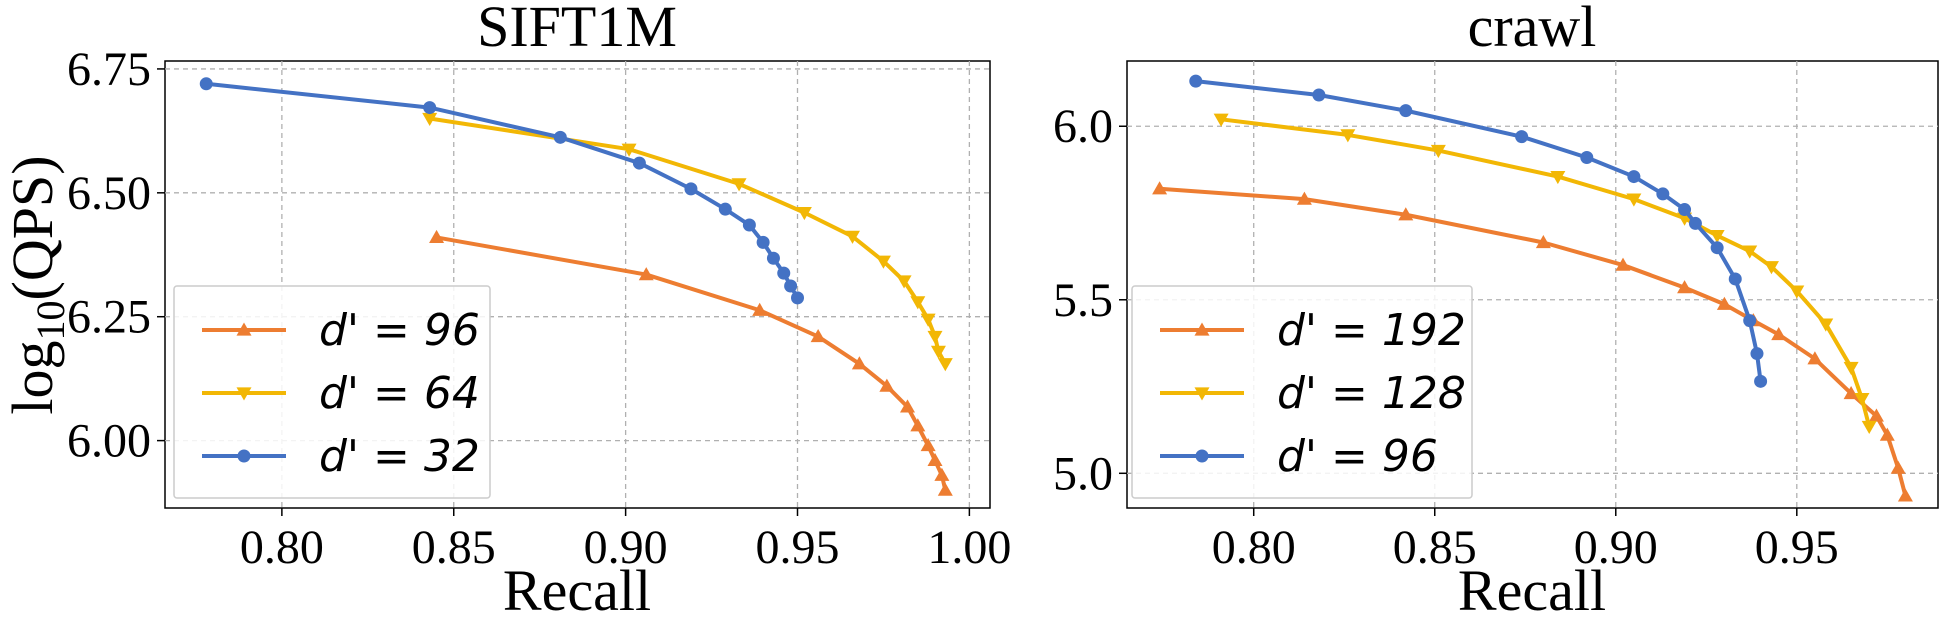 The width and height of the screenshot is (1954, 630). What do you see at coordinates (798, 547) in the screenshot?
I see `sift1m-x-tick-label: 0.95` at bounding box center [798, 547].